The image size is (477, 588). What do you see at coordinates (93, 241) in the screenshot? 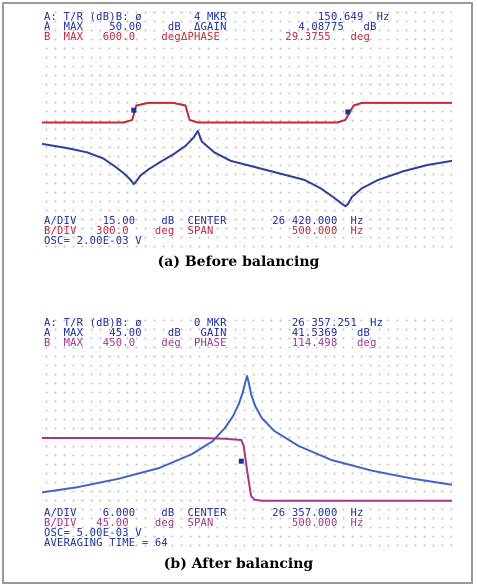
I see `footer-line-3: OSC= 2.00E-03 V` at bounding box center [93, 241].